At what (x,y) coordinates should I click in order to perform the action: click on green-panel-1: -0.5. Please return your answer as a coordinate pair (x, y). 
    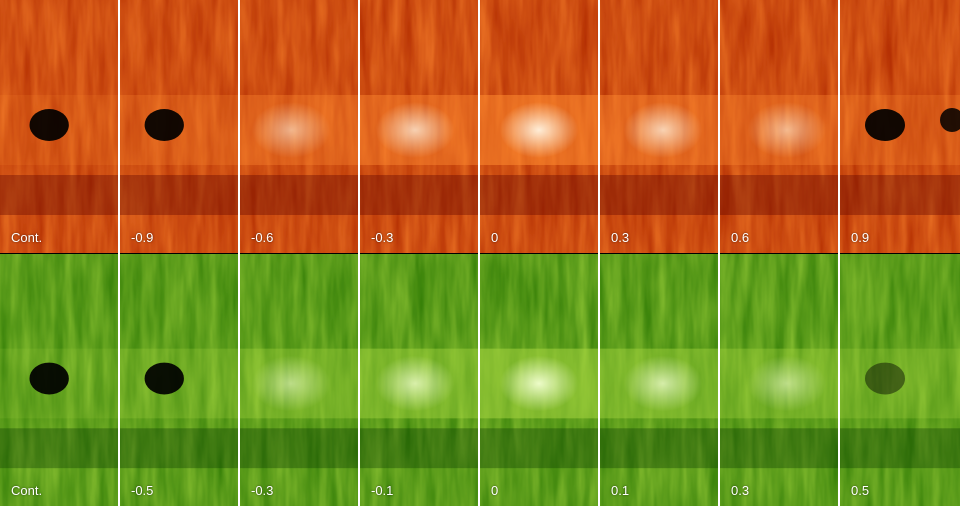
    Looking at the image, I should click on (179, 380).